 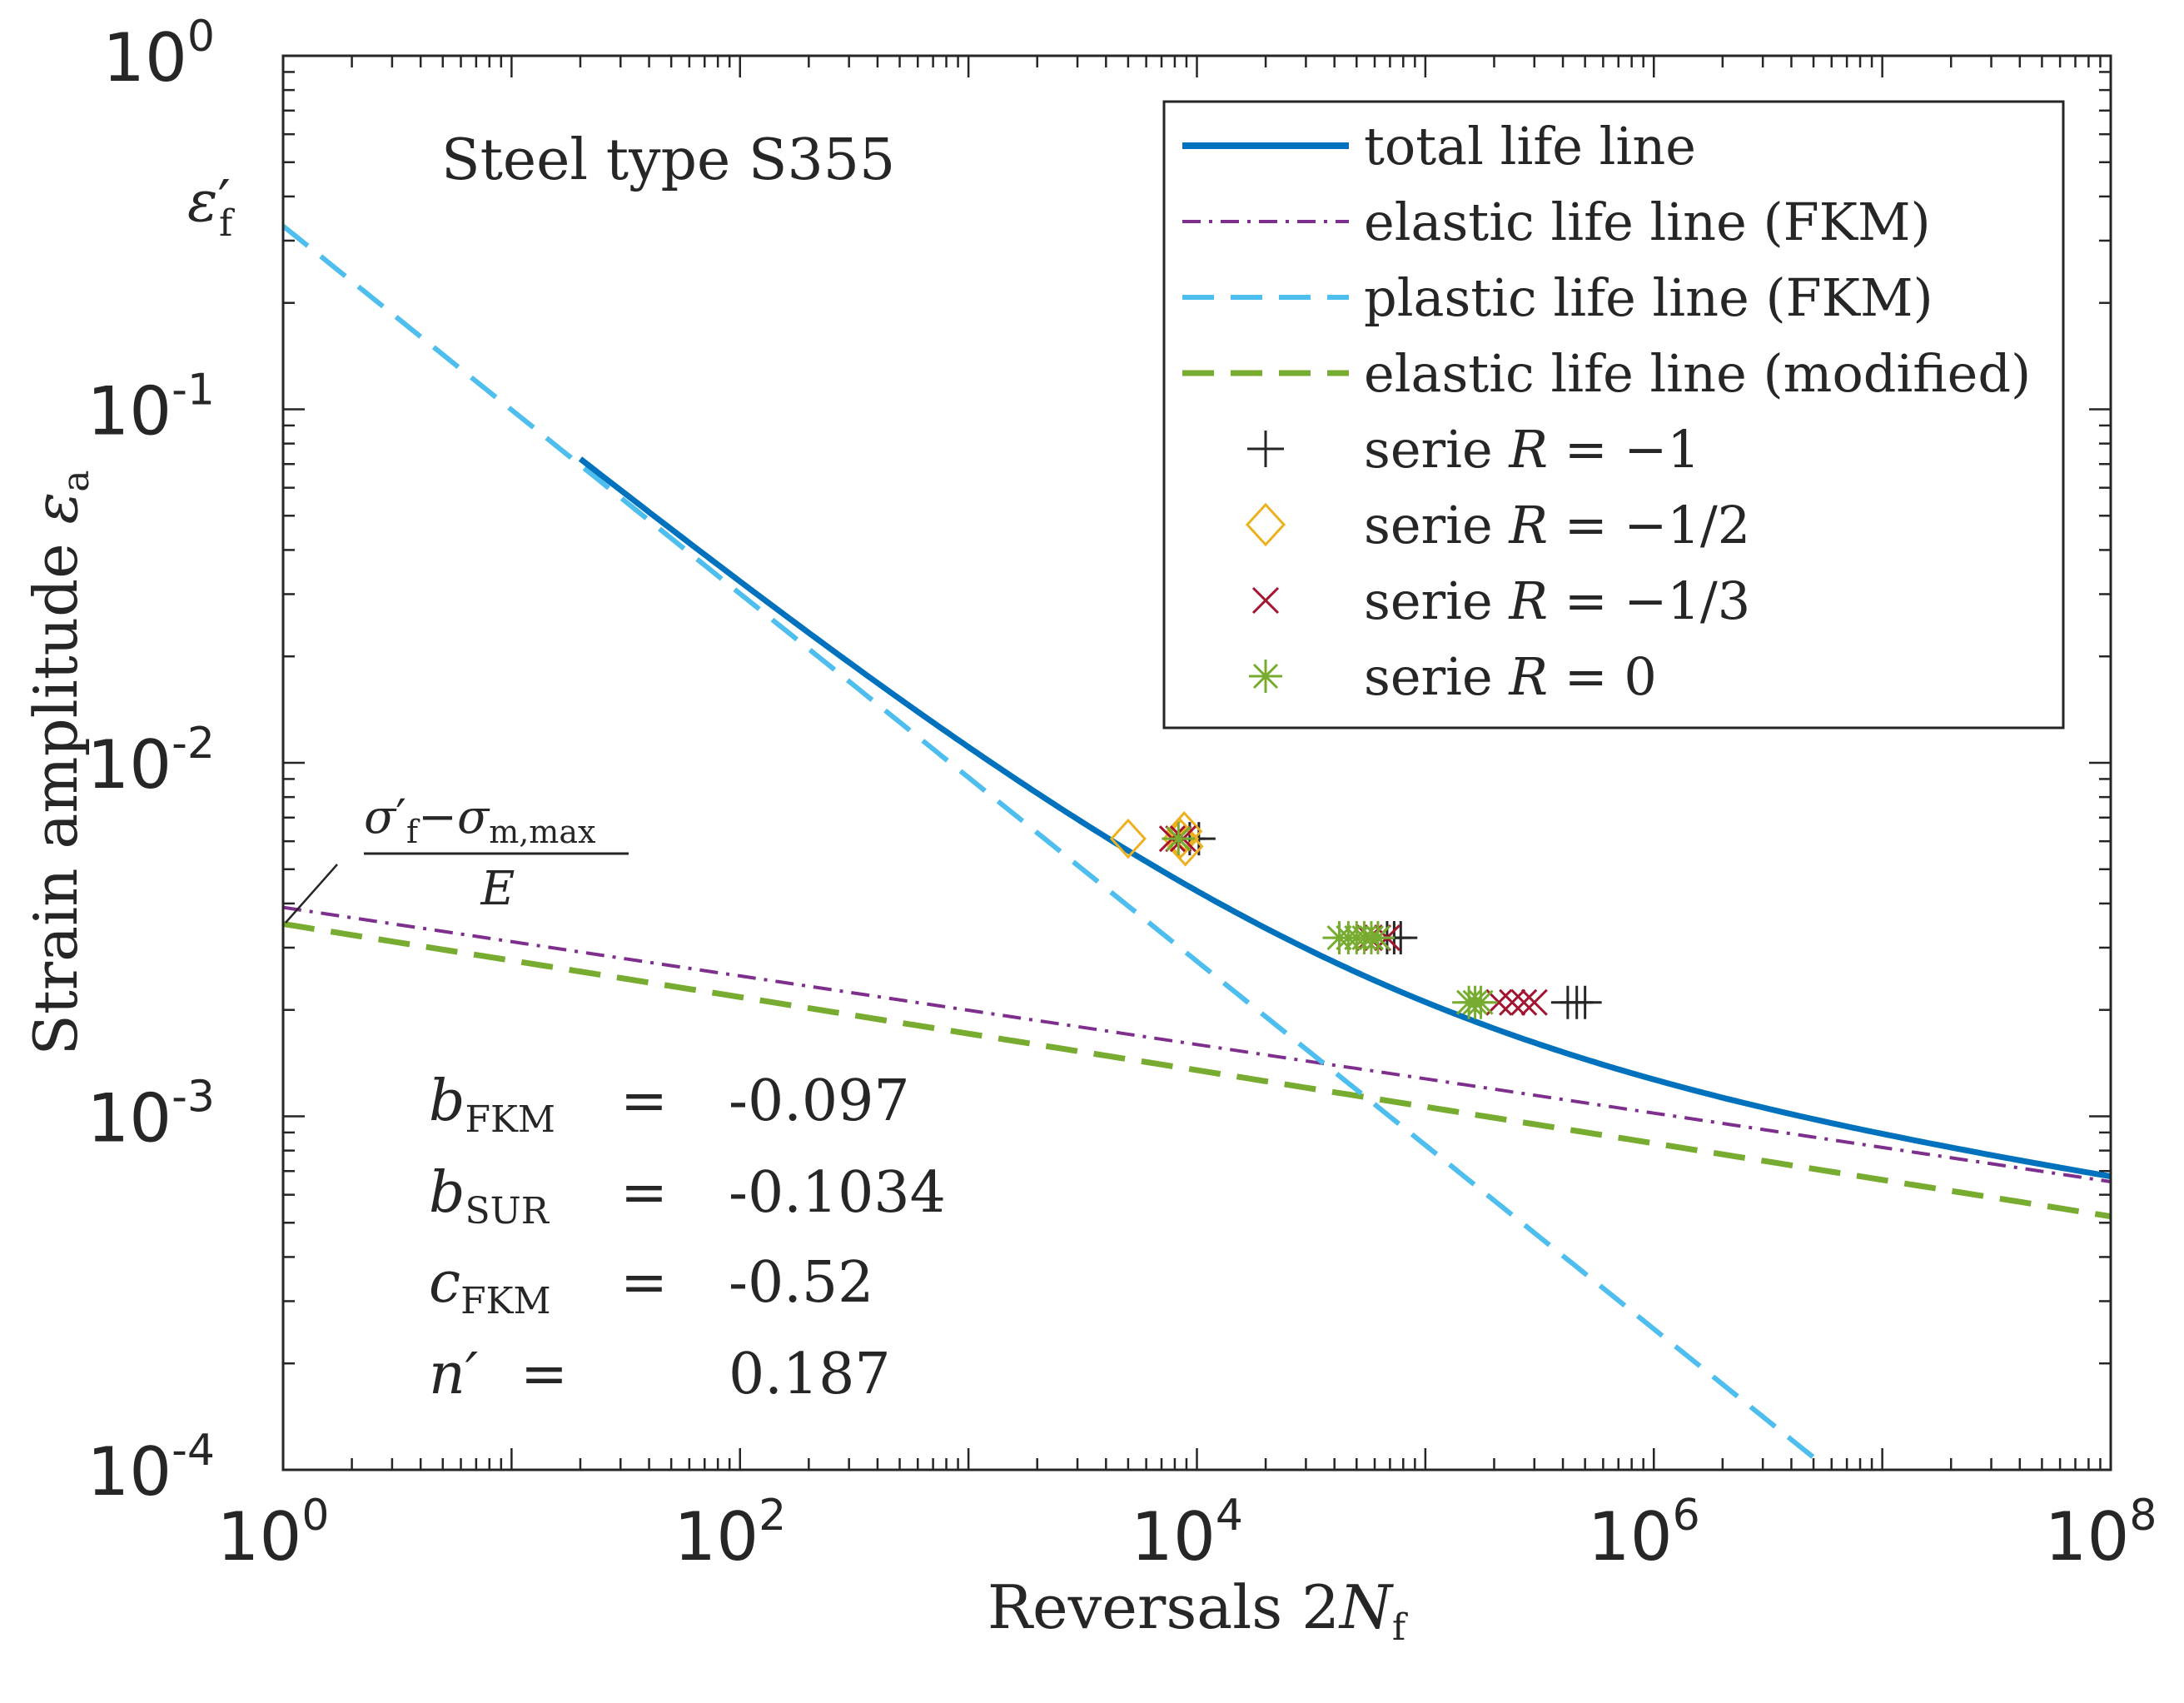 I want to click on intercept-leader-line, so click(x=311, y=894).